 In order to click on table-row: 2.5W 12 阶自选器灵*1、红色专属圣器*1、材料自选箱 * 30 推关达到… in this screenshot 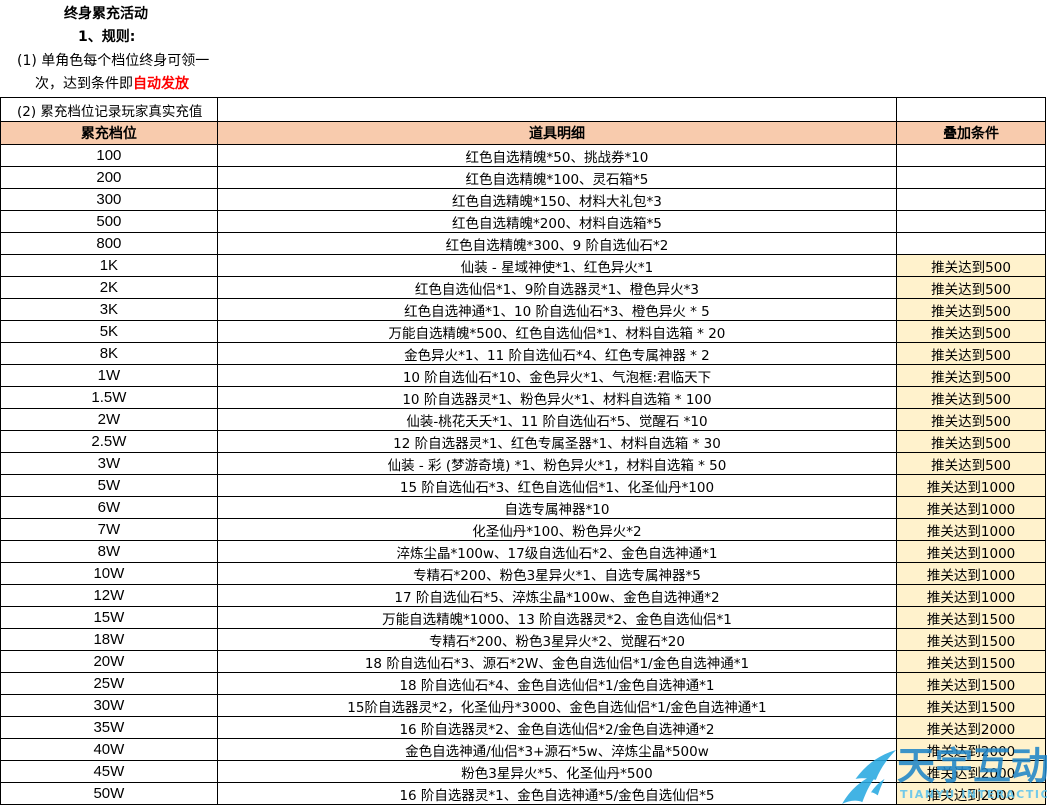, I will do `click(523, 442)`.